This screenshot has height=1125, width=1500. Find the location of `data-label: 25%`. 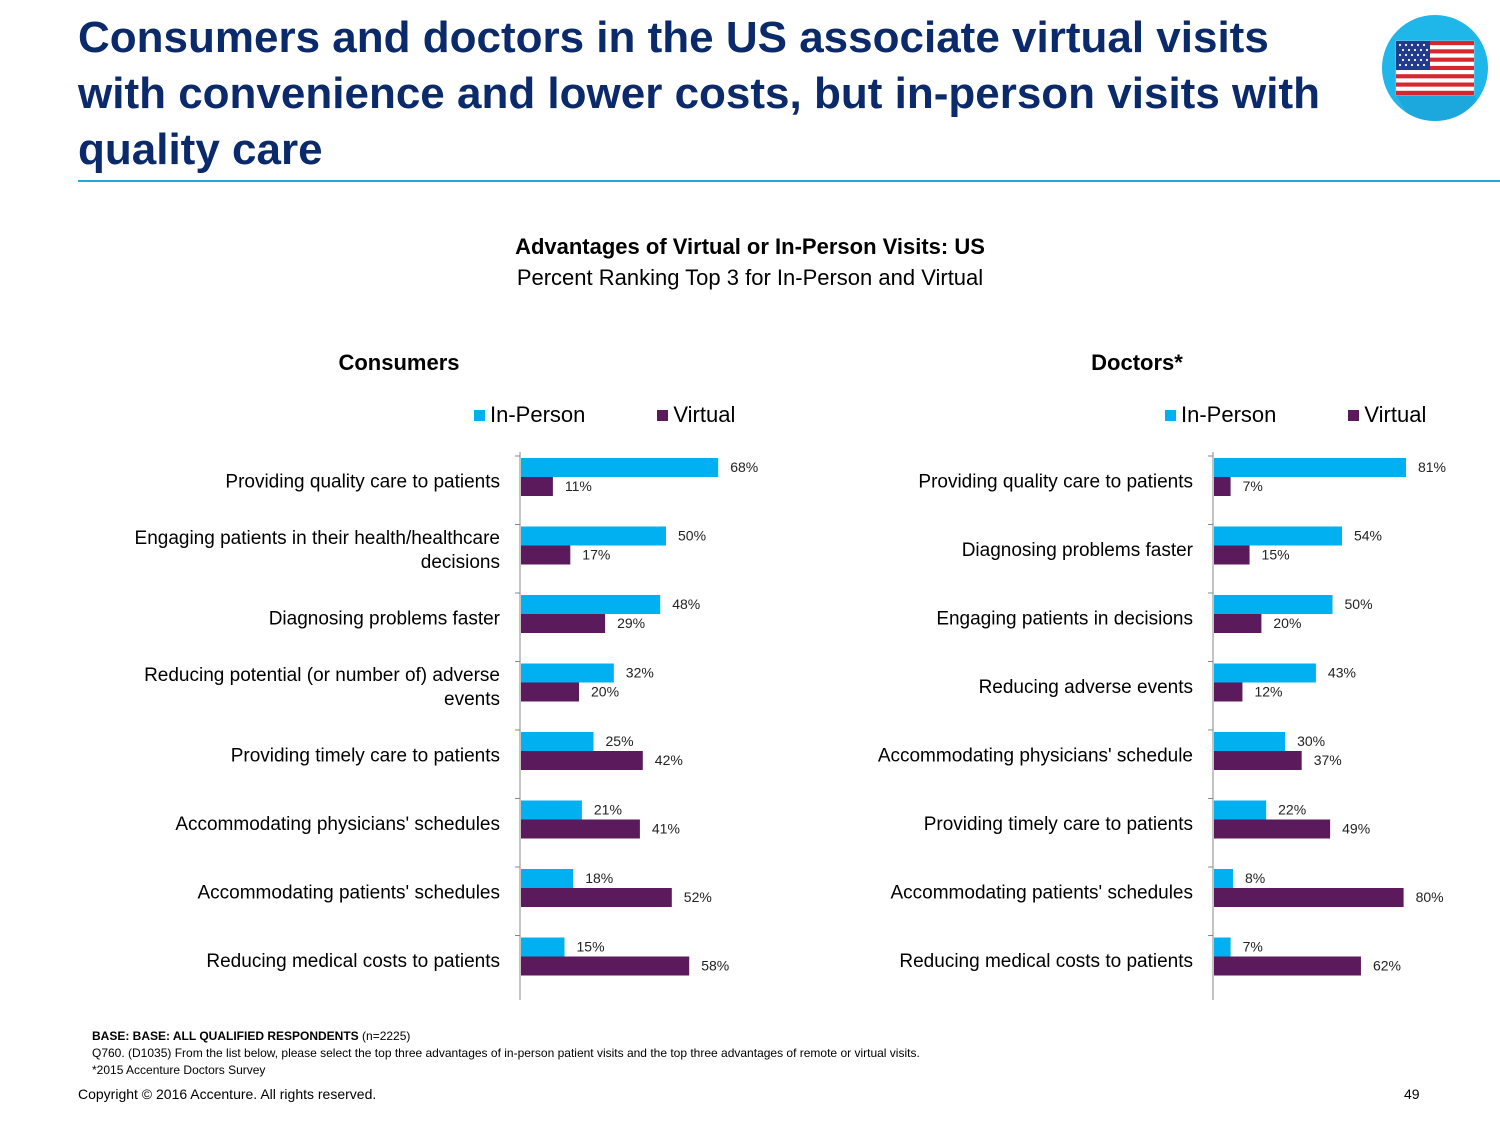

data-label: 25% is located at coordinates (620, 741).